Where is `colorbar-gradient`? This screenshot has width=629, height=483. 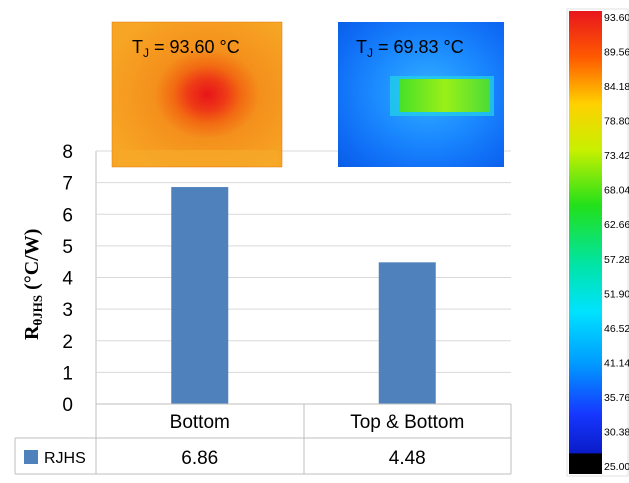
colorbar-gradient is located at coordinates (585, 242).